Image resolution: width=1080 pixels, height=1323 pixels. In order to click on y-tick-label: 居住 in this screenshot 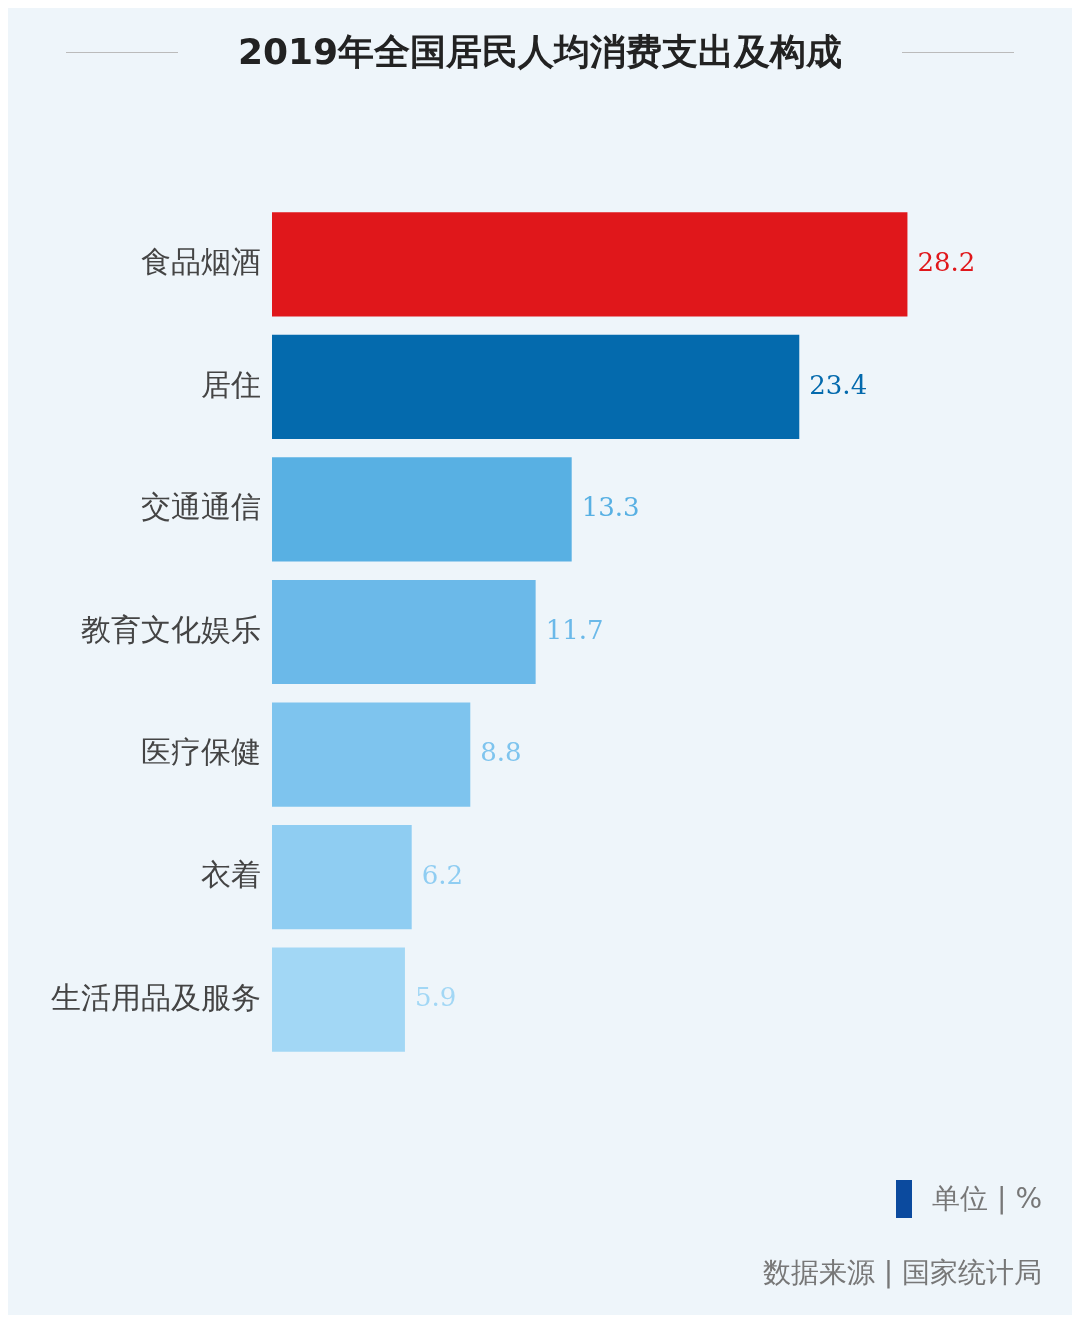, I will do `click(231, 384)`.